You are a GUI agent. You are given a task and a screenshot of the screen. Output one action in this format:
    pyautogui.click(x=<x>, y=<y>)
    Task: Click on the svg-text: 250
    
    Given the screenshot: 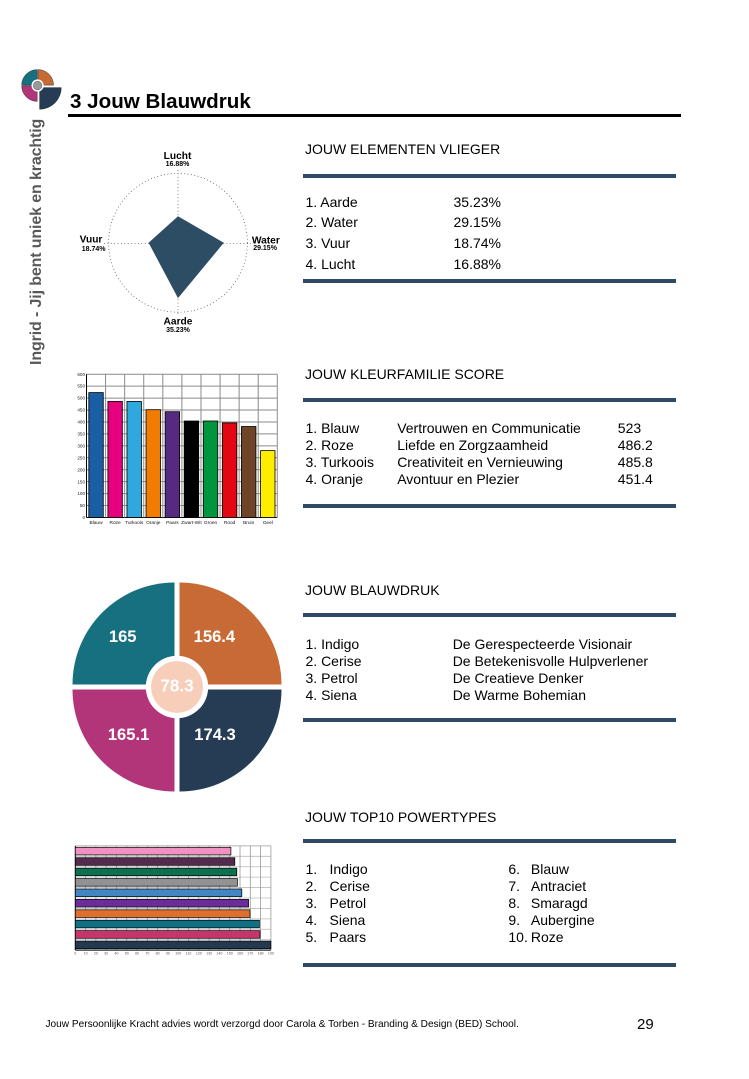 What is the action you would take?
    pyautogui.click(x=81, y=457)
    